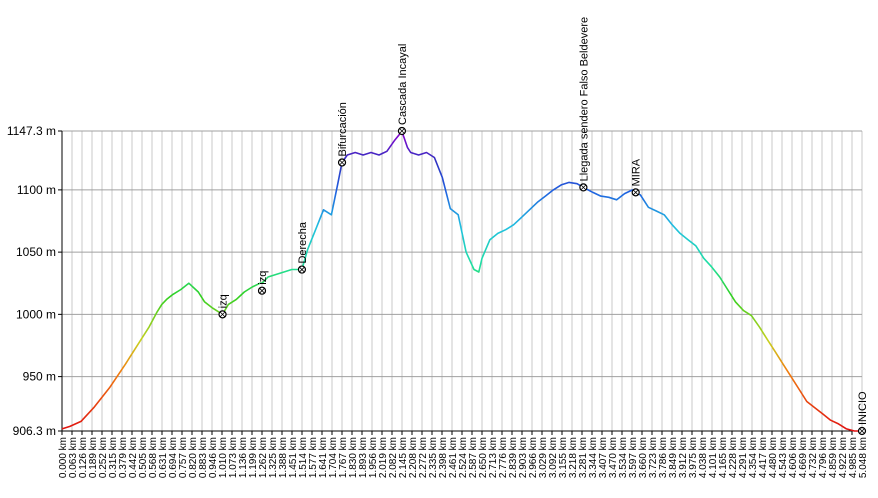  Describe the element at coordinates (733, 457) in the screenshot. I see `x-tick-label: 4.228 km` at that location.